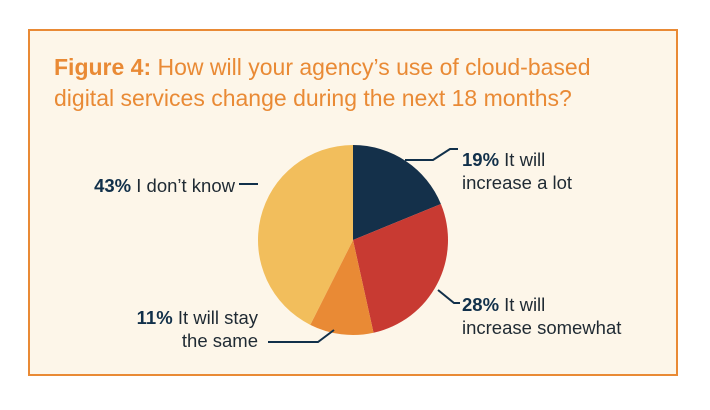 This screenshot has width=710, height=410. What do you see at coordinates (197, 329) in the screenshot?
I see `label-stay-same: 11% It will stay the same` at bounding box center [197, 329].